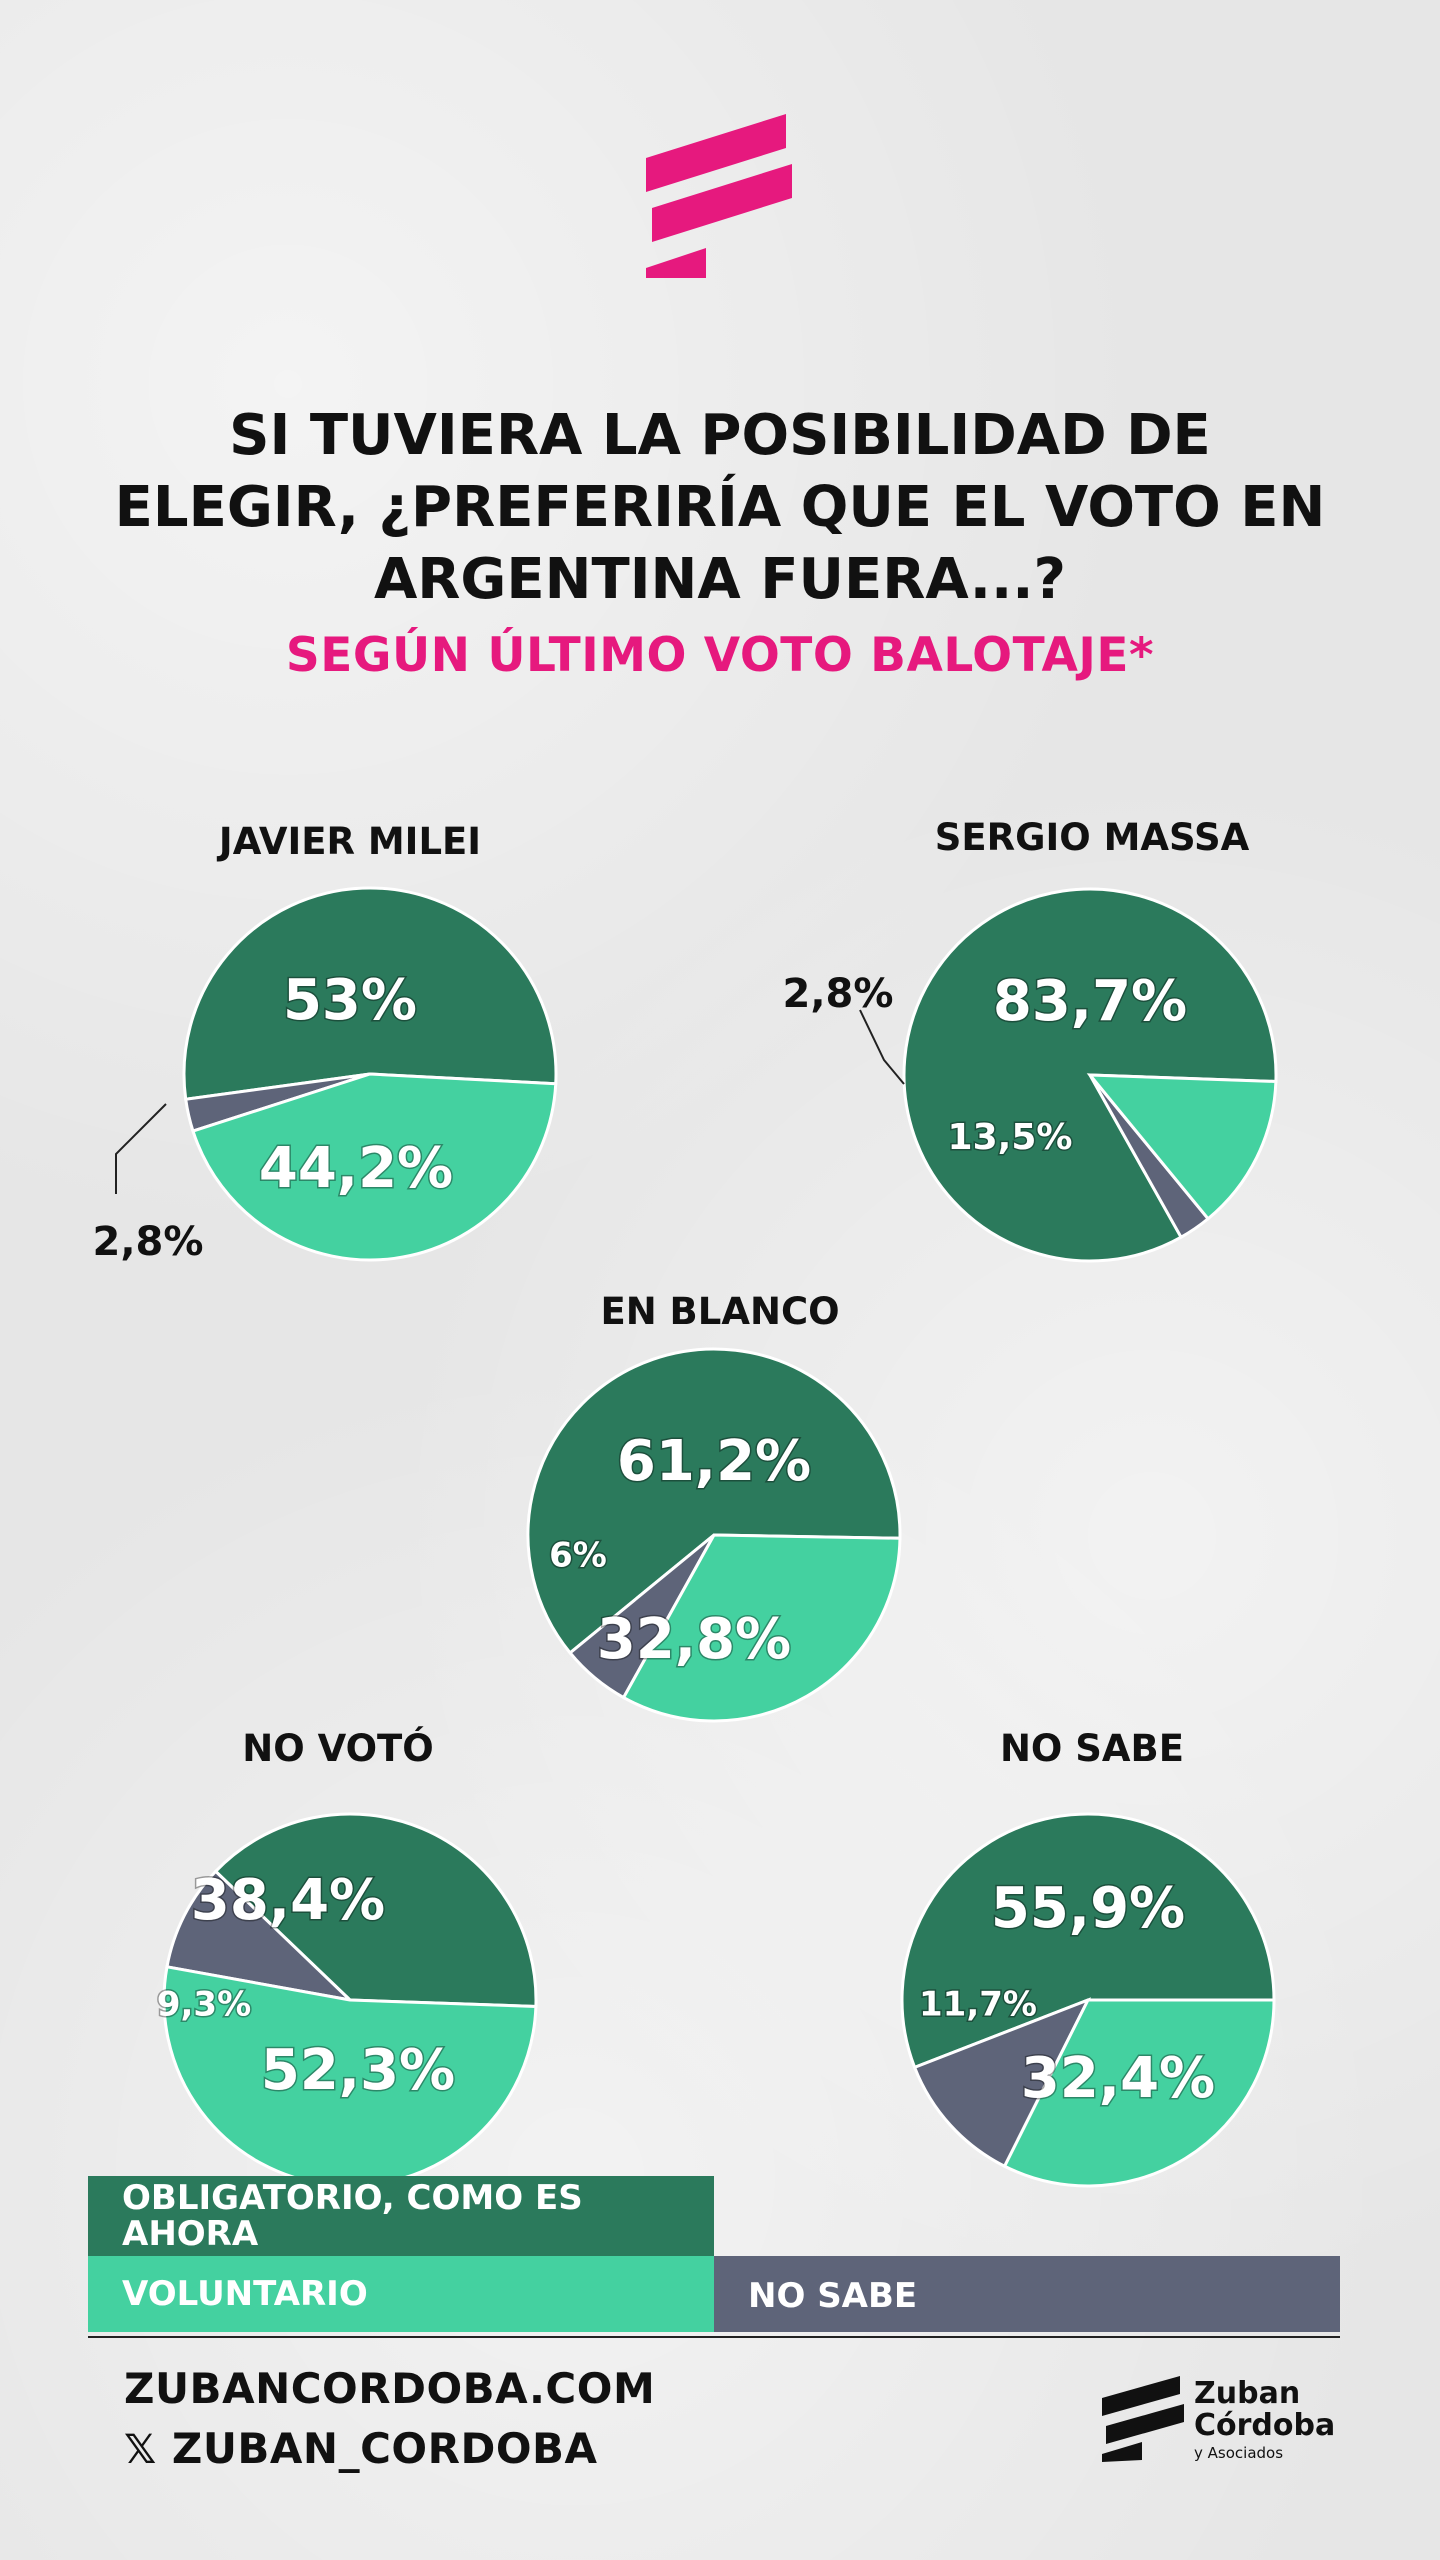  I want to click on data-label-voluntario: 52,3%, so click(358, 2070).